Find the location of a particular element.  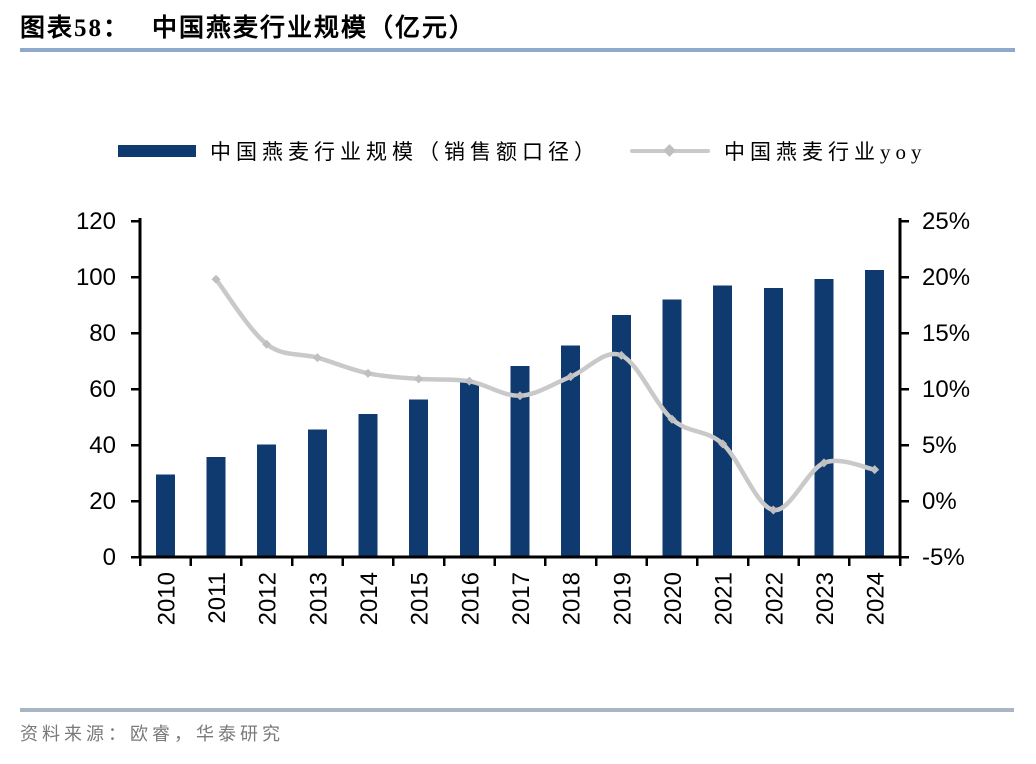

left-axis-tick-label-60: 60 is located at coordinates (102, 389).